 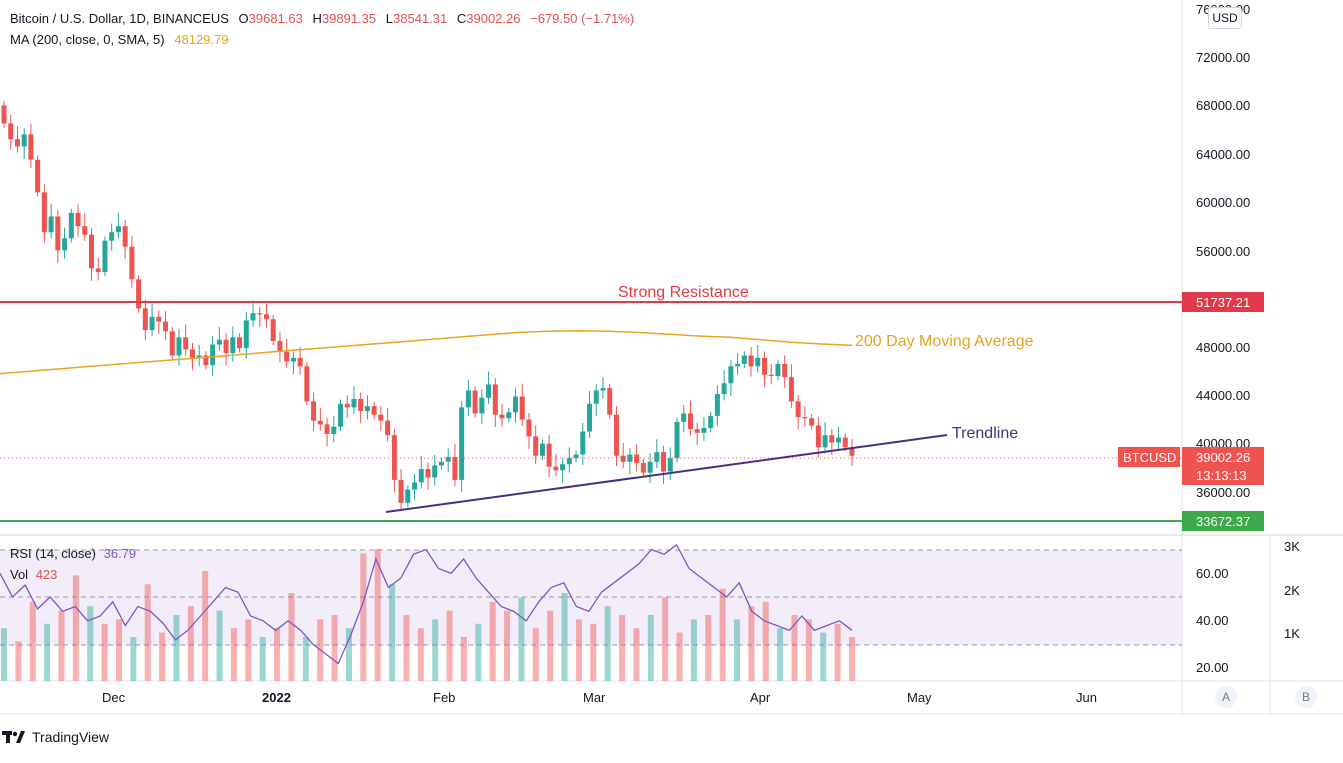 What do you see at coordinates (1223, 521) in the screenshot?
I see `support-price-text: 33672.37` at bounding box center [1223, 521].